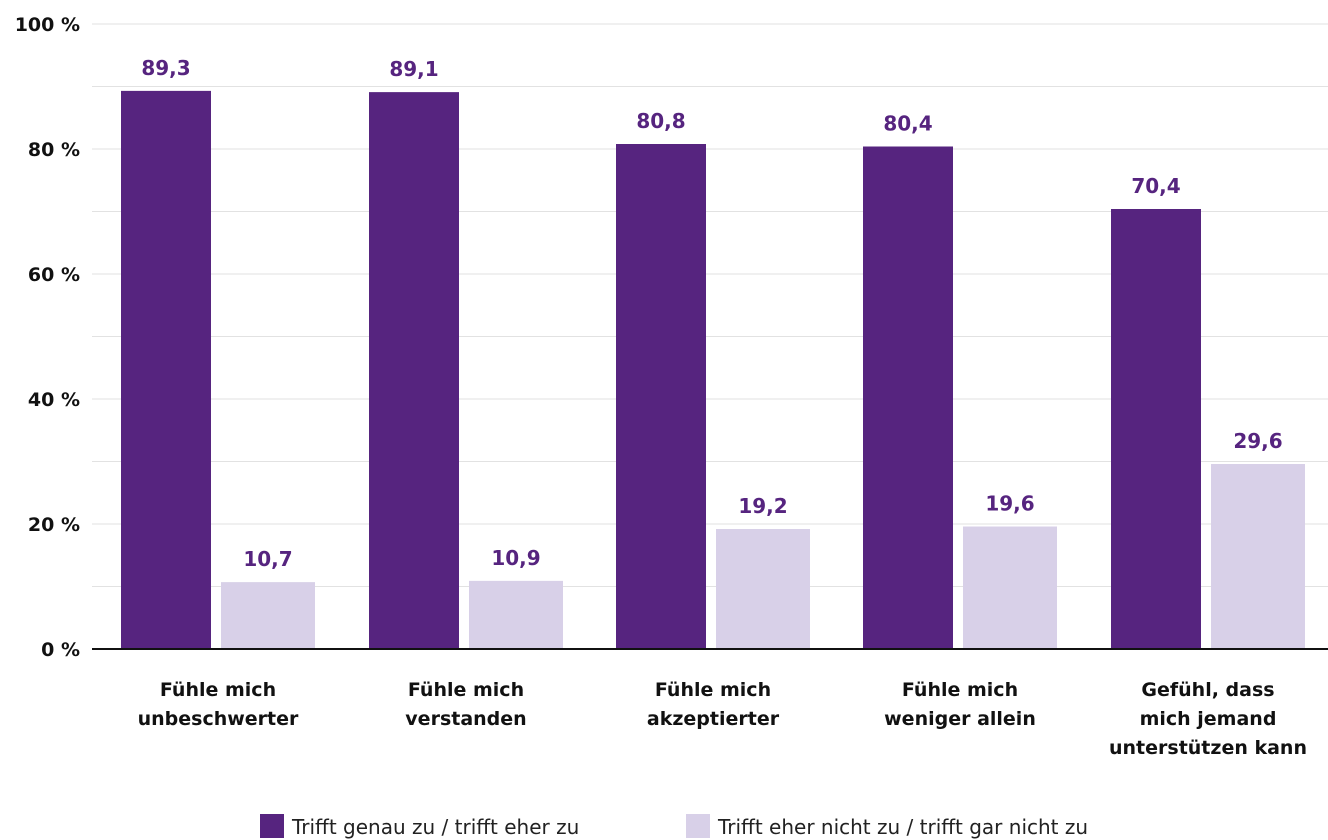  I want to click on y-tick-label: 100 %, so click(47, 25).